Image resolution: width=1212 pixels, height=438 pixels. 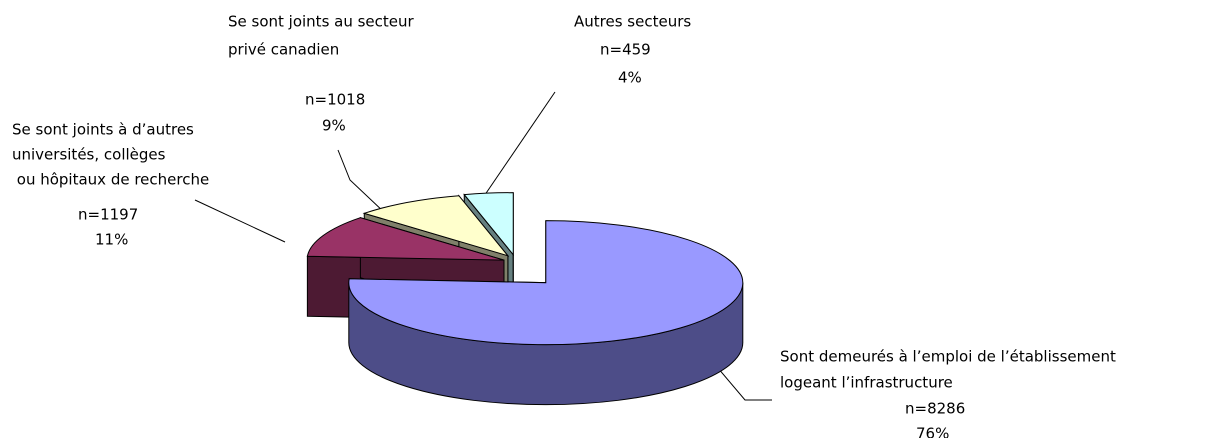 I want to click on count-label: n=1018, so click(x=335, y=100).